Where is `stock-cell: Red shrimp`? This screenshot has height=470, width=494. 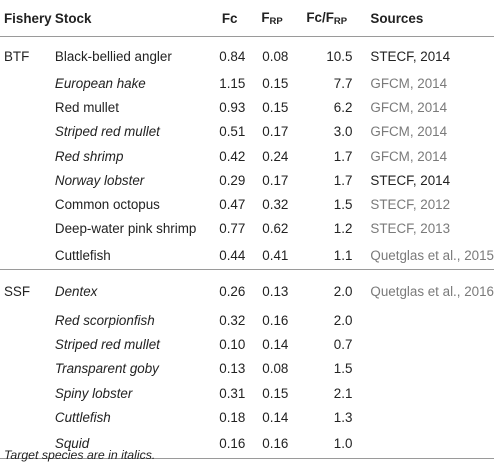 stock-cell: Red shrimp is located at coordinates (89, 156).